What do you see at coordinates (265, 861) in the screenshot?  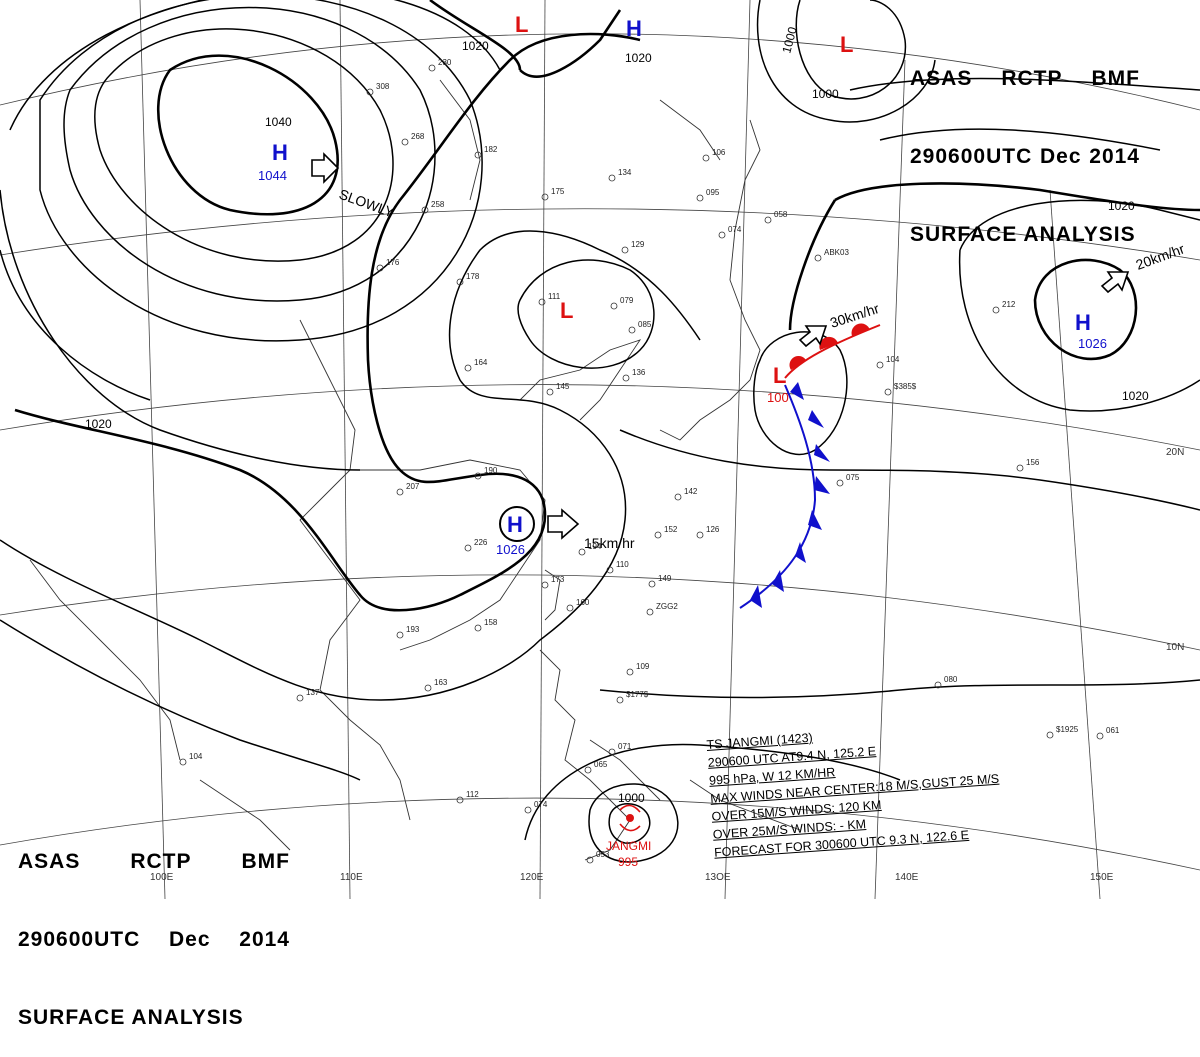 I see `title-line1-c: BMF` at bounding box center [265, 861].